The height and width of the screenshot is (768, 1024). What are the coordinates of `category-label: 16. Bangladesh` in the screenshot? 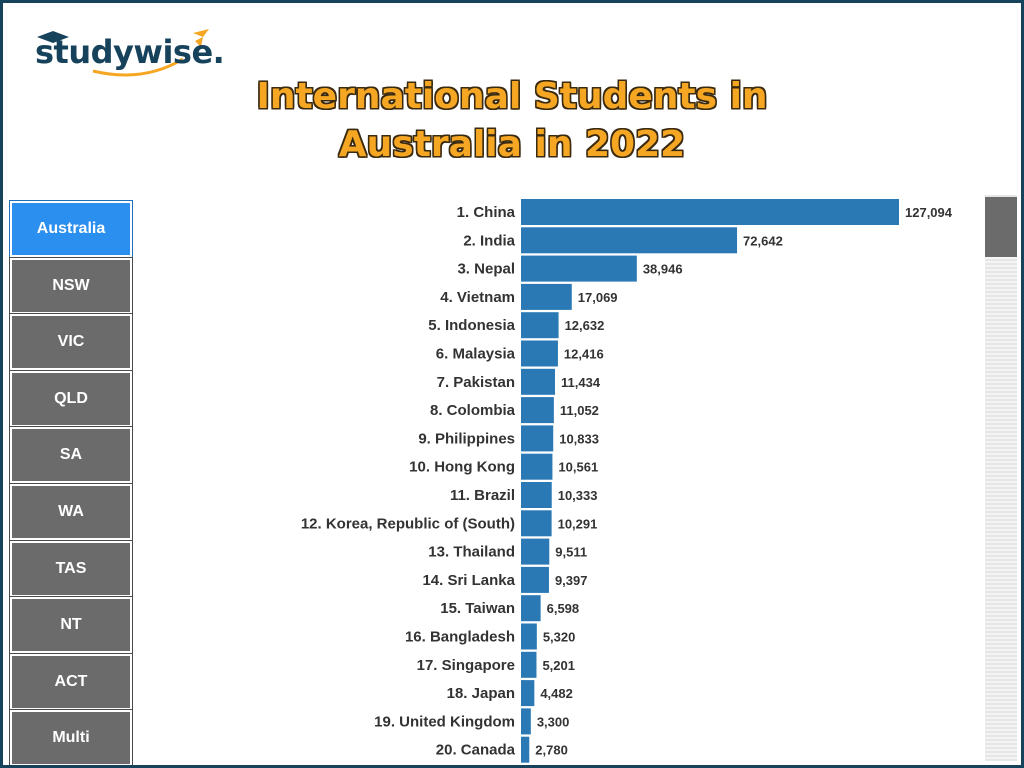 It's located at (460, 637).